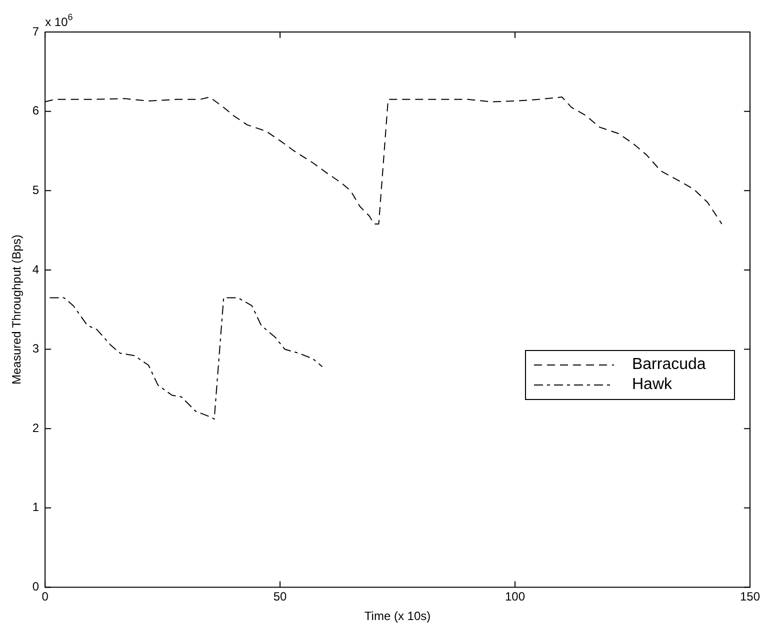  What do you see at coordinates (45, 597) in the screenshot?
I see `x-tick-label: 0` at bounding box center [45, 597].